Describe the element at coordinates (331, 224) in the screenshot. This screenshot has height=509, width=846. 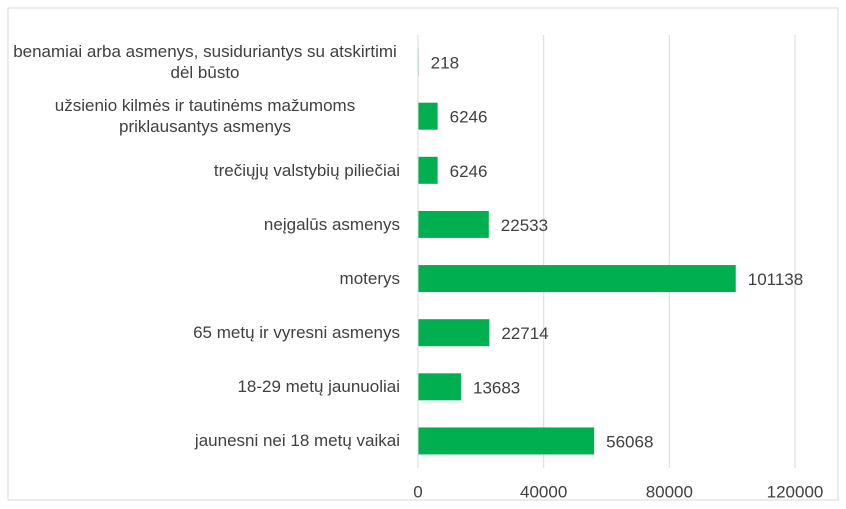
I see `y-tick-label: neįgalūs asmenys` at that location.